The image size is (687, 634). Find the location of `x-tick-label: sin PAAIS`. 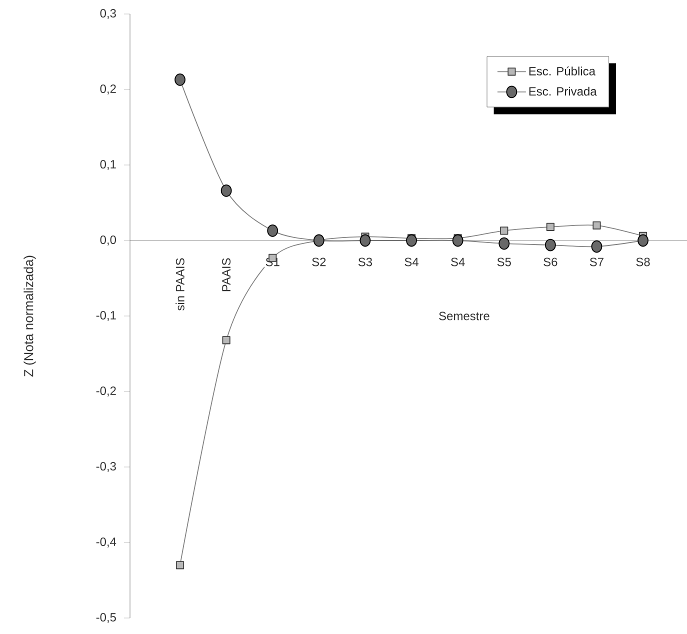

x-tick-label: sin PAAIS is located at coordinates (180, 284).